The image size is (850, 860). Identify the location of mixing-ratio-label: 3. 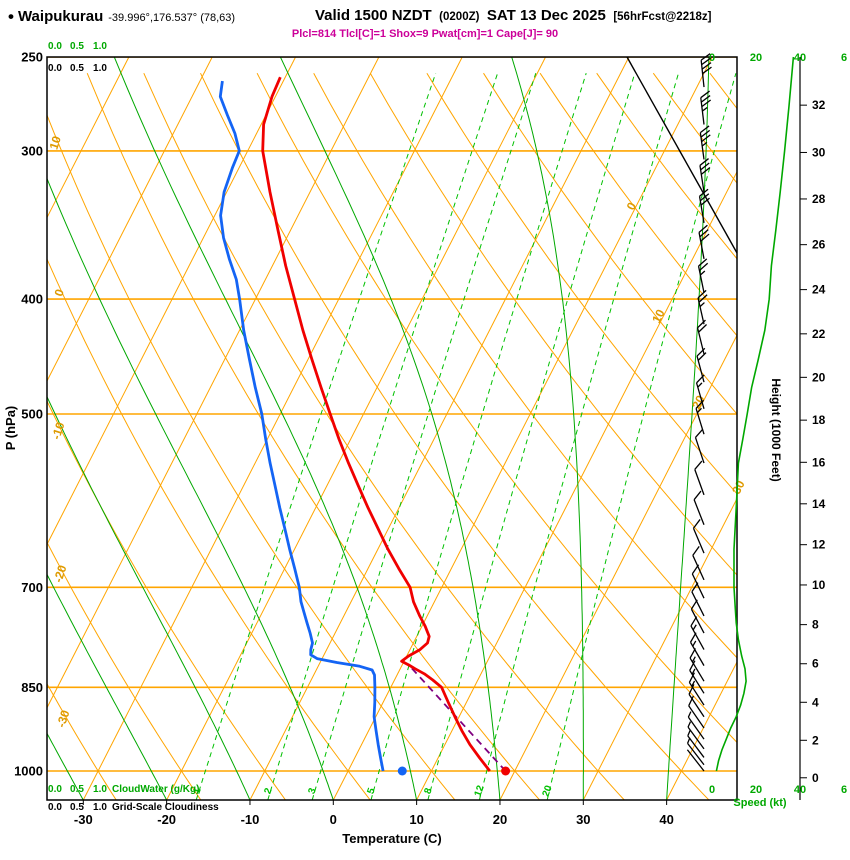
(313, 790).